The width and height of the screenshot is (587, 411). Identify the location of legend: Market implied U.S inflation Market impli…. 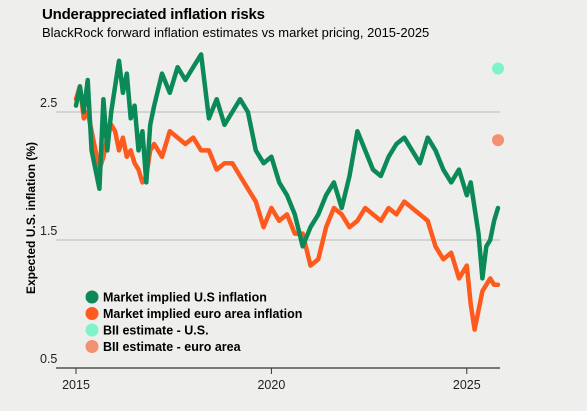
(193, 322).